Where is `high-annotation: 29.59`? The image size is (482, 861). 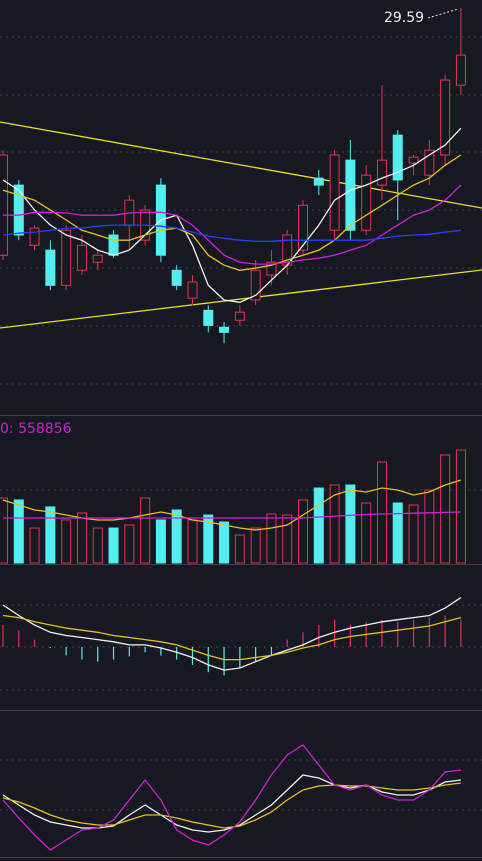
high-annotation: 29.59 is located at coordinates (404, 18).